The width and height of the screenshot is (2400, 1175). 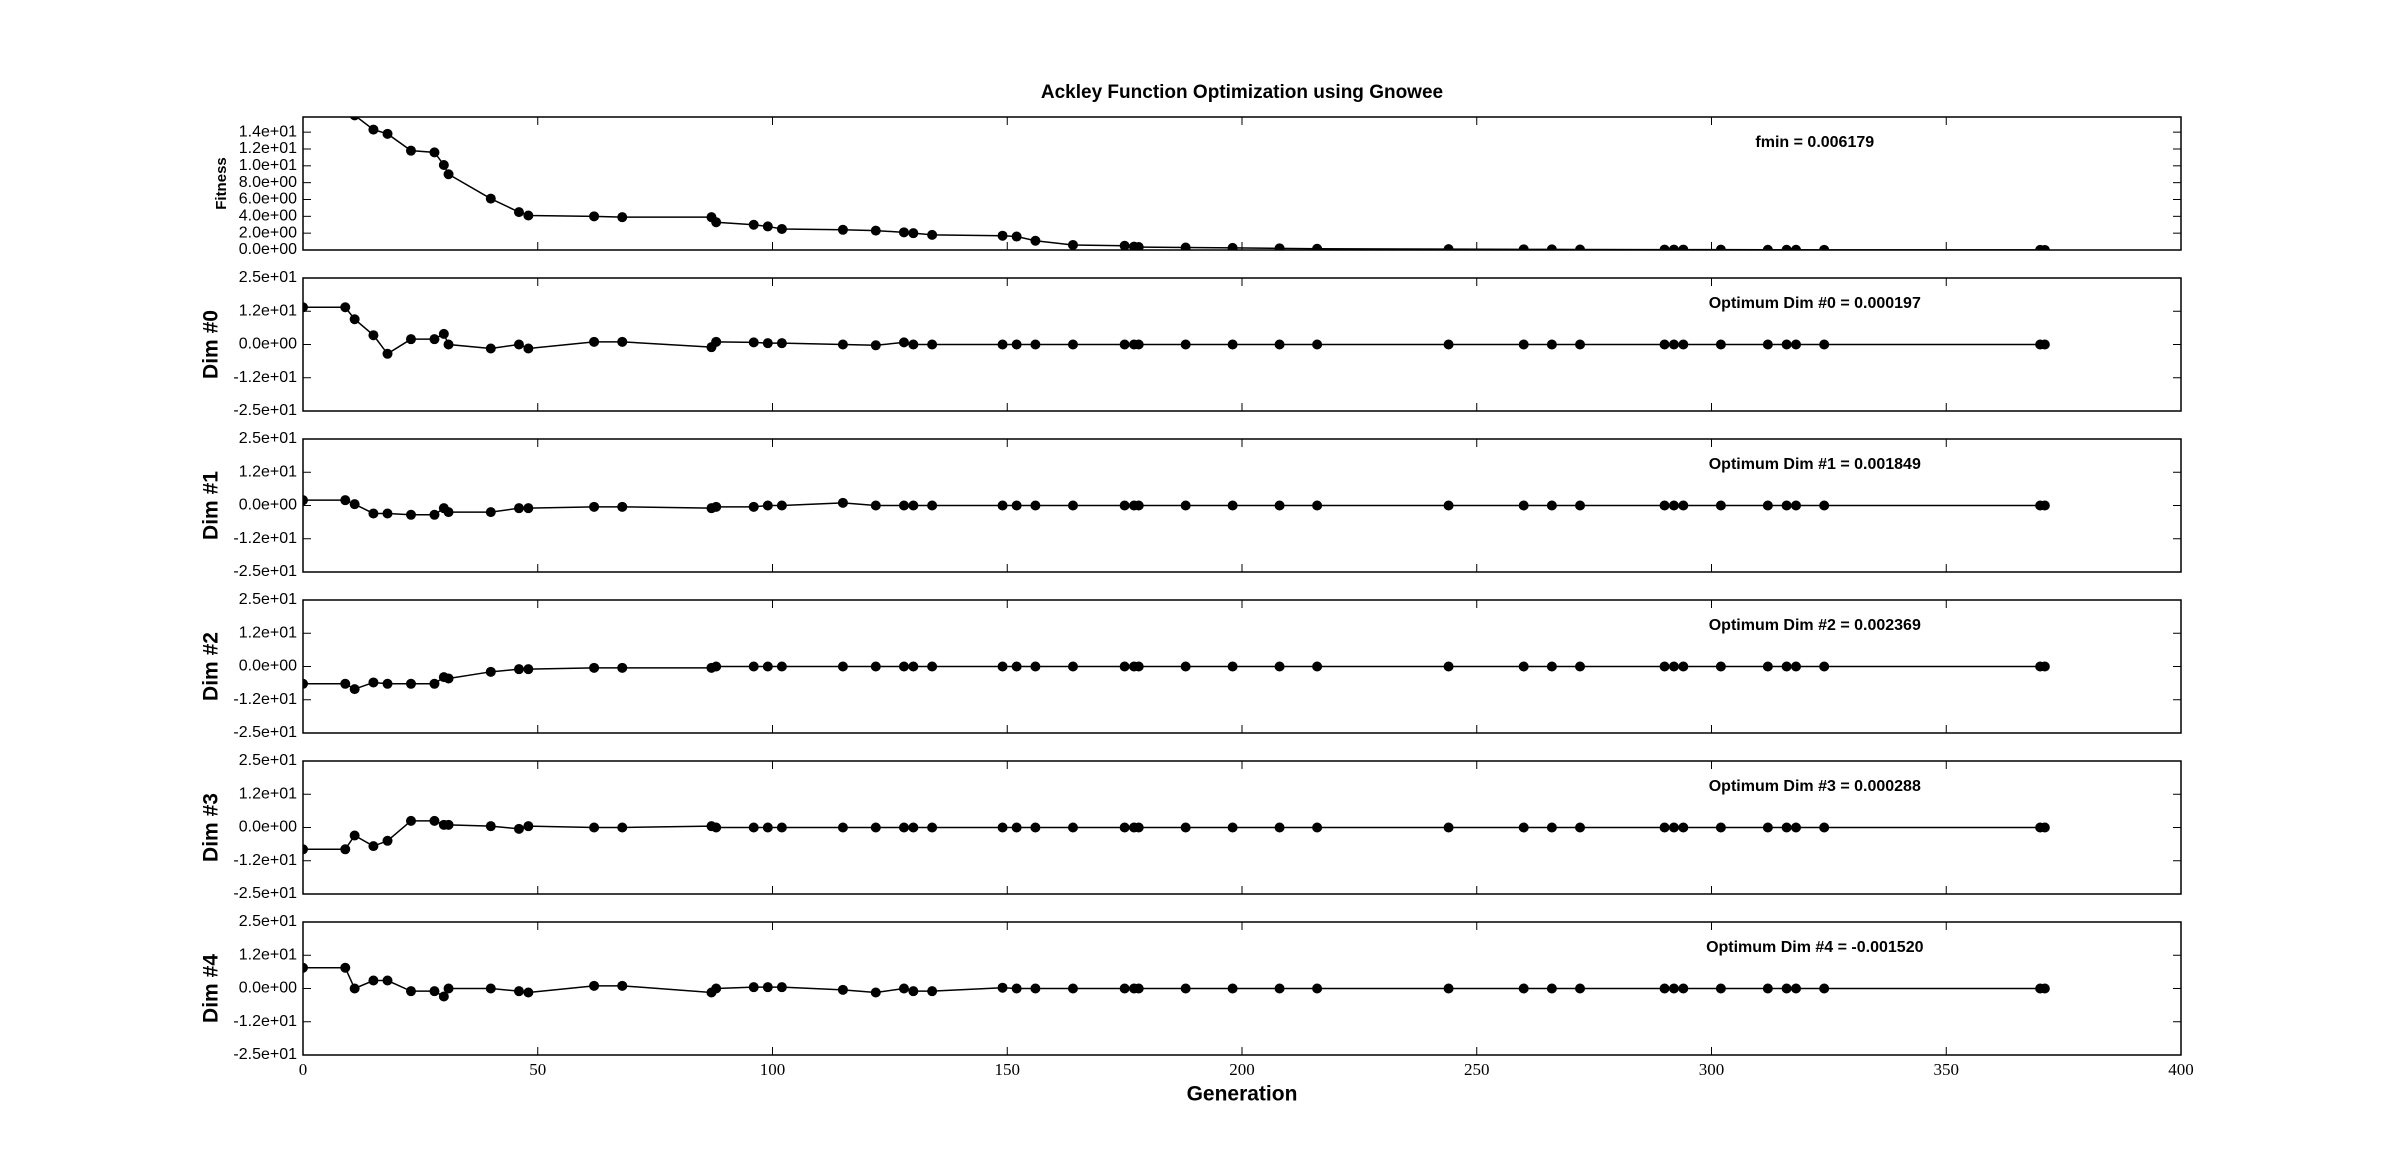 I want to click on y-tick-label: -1.2e+01, so click(x=265, y=699).